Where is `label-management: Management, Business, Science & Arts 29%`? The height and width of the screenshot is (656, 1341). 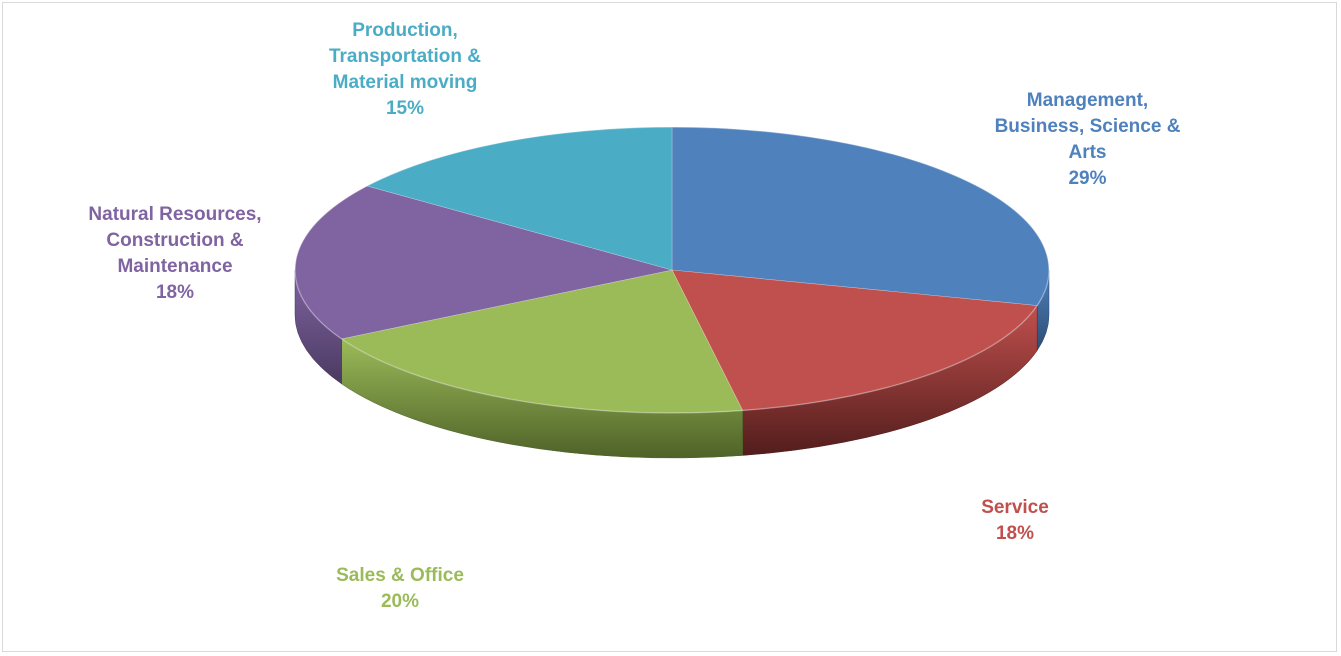
label-management: Management, Business, Science & Arts 29% is located at coordinates (1087, 139).